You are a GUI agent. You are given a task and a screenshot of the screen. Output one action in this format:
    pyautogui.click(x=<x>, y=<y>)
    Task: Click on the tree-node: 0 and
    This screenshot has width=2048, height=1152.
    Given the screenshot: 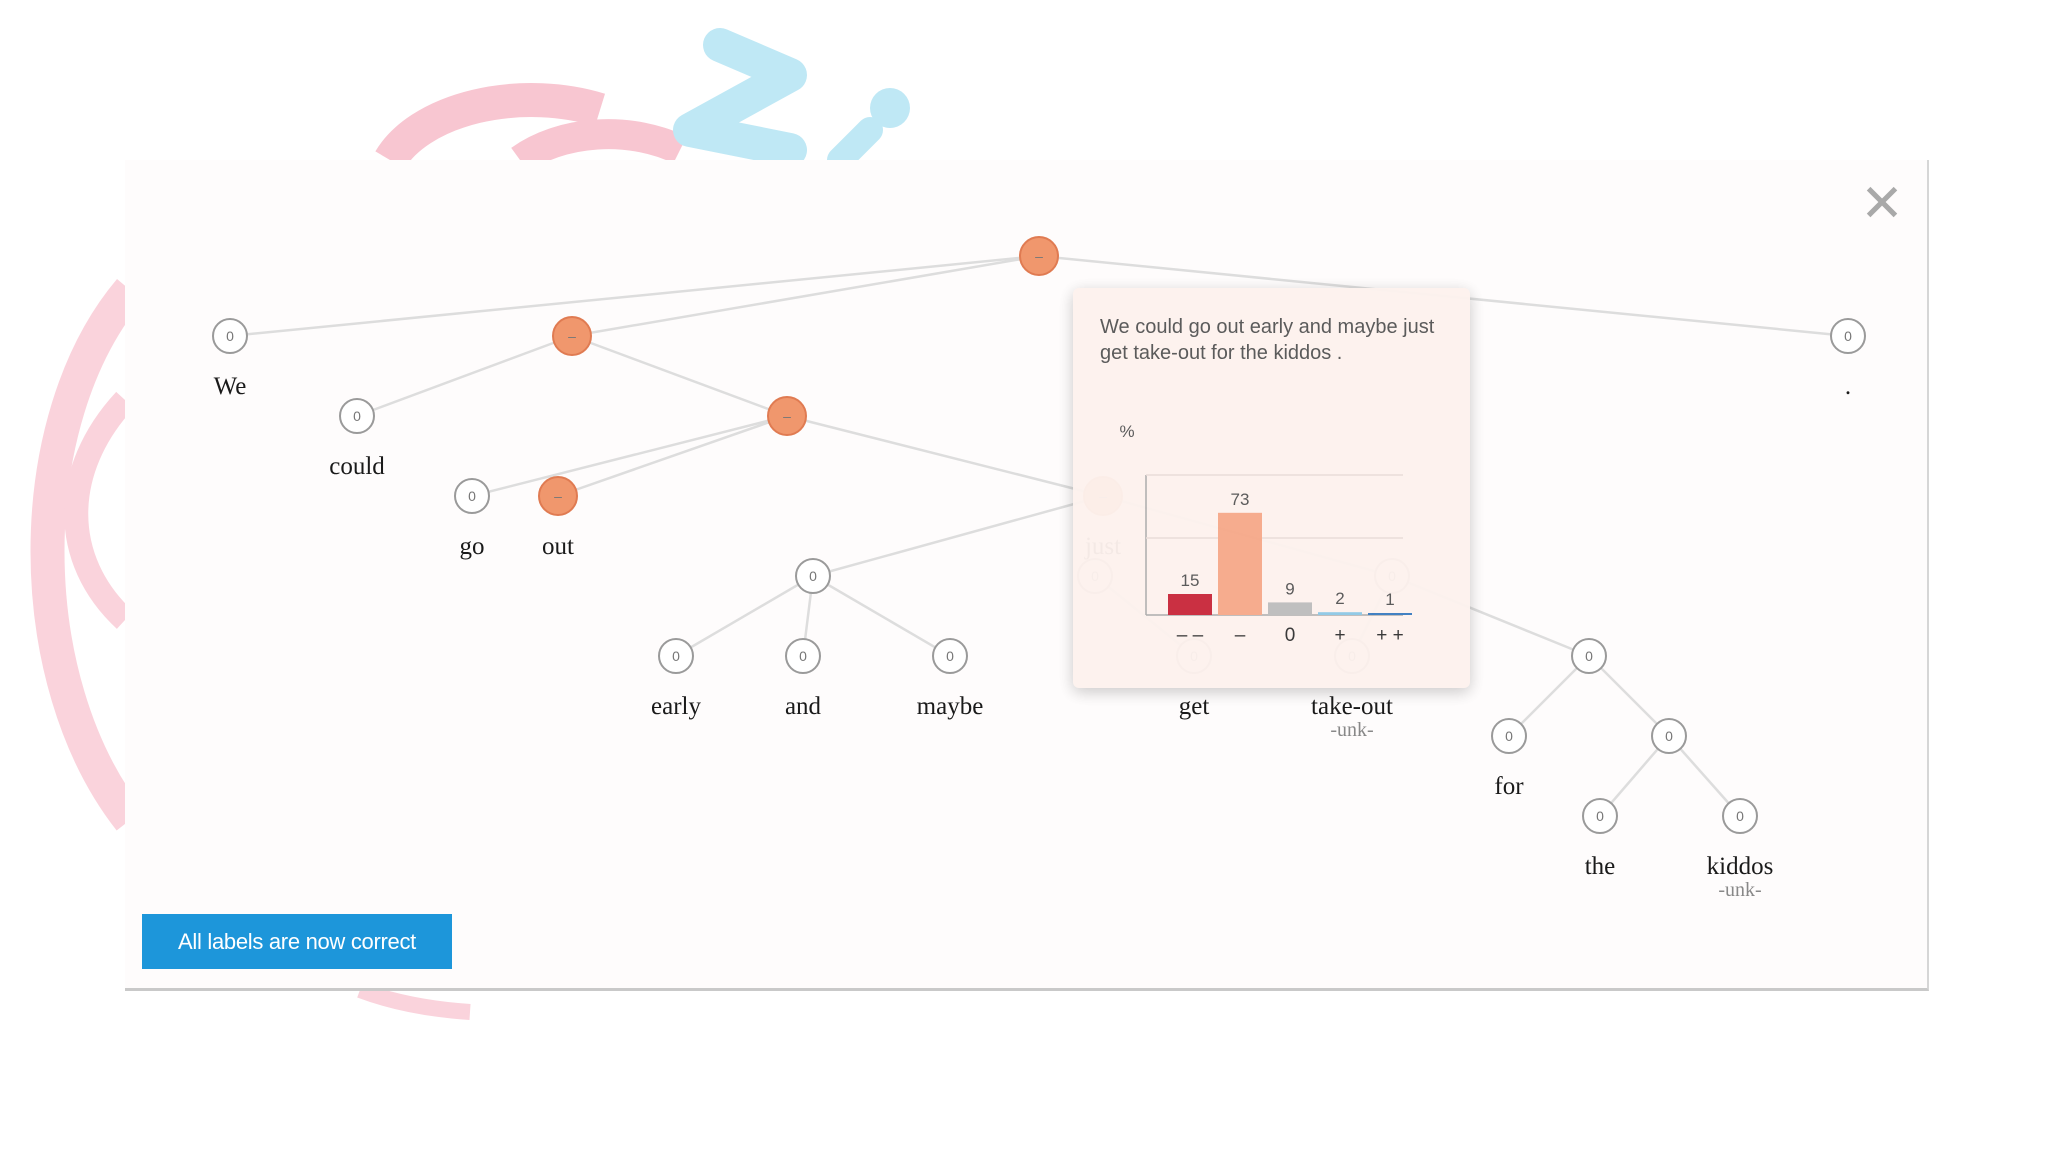 What is the action you would take?
    pyautogui.click(x=803, y=679)
    